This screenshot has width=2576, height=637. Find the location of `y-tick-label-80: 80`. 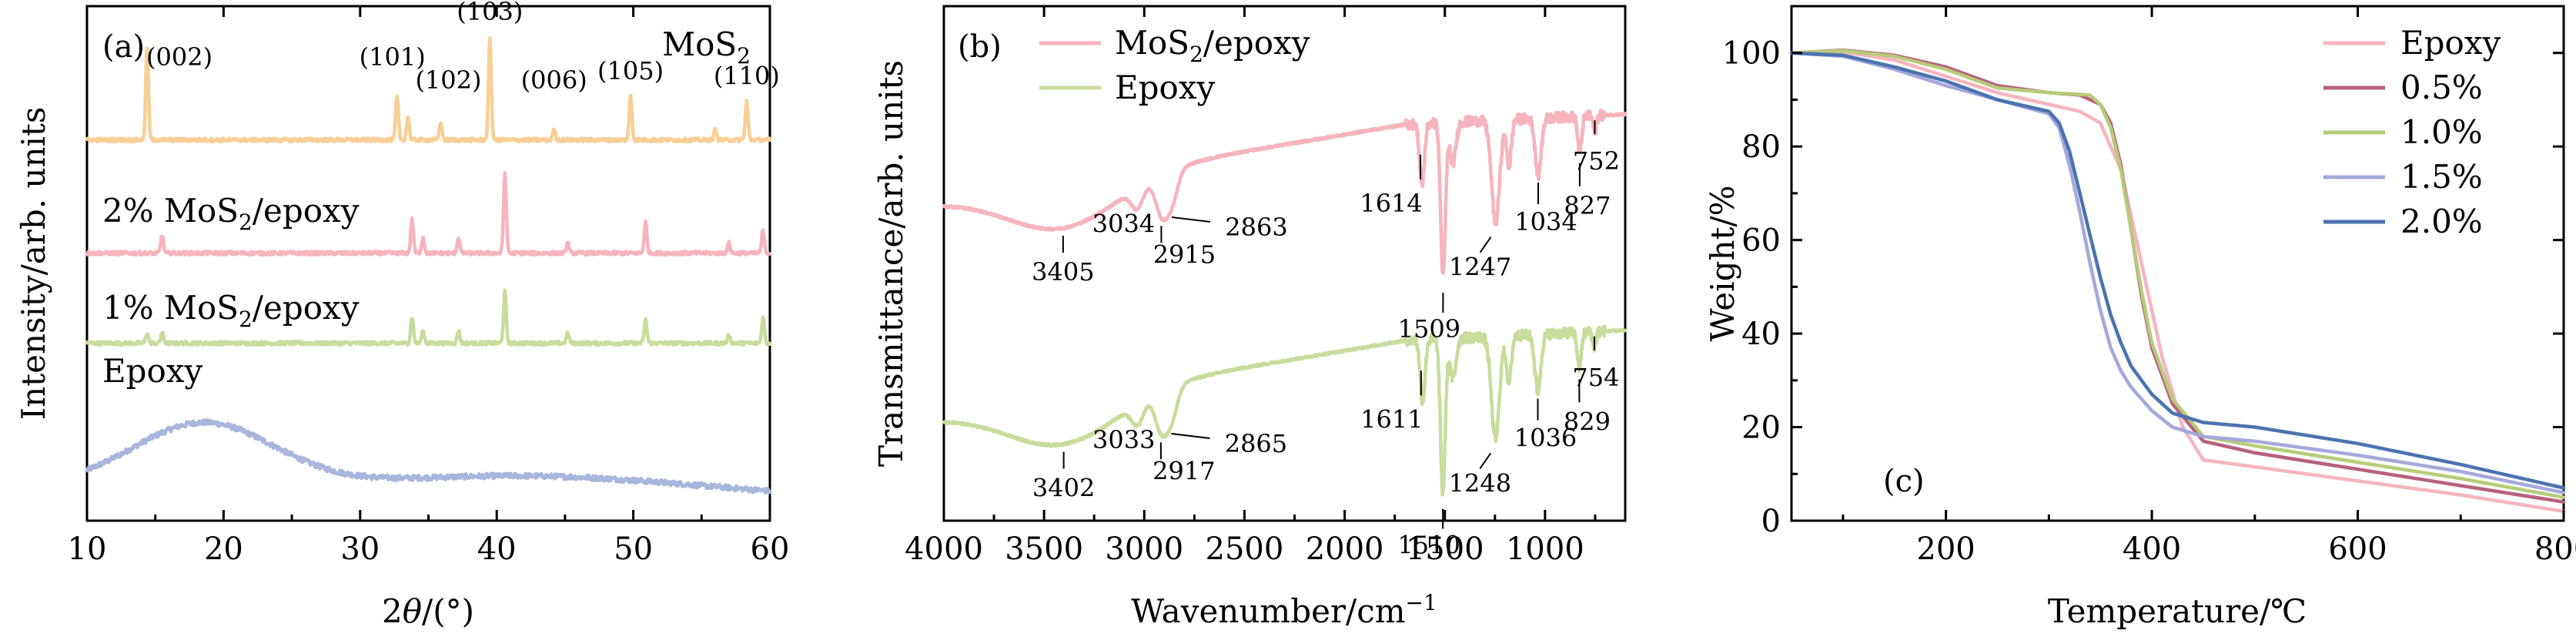

y-tick-label-80: 80 is located at coordinates (1761, 147).